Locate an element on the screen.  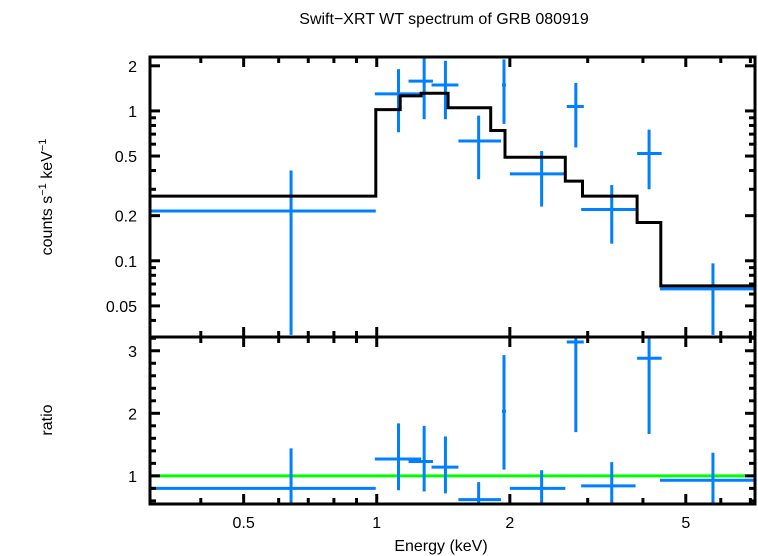
x-axis-label: Energy (keV) is located at coordinates (440, 546).